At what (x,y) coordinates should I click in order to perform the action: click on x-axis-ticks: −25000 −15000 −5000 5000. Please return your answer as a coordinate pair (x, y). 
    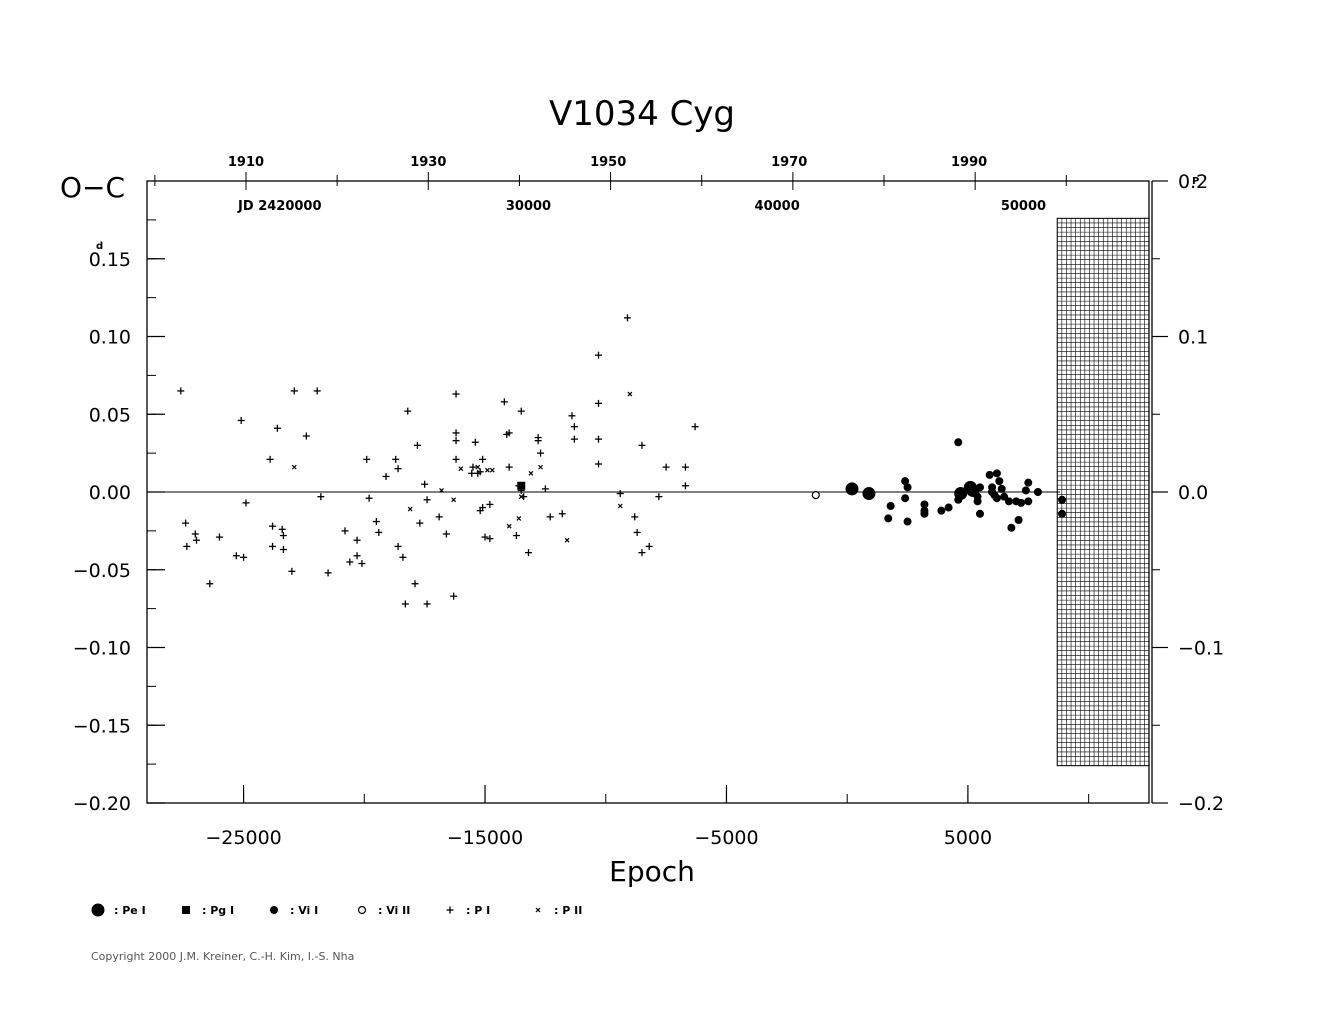
    Looking at the image, I should click on (598, 817).